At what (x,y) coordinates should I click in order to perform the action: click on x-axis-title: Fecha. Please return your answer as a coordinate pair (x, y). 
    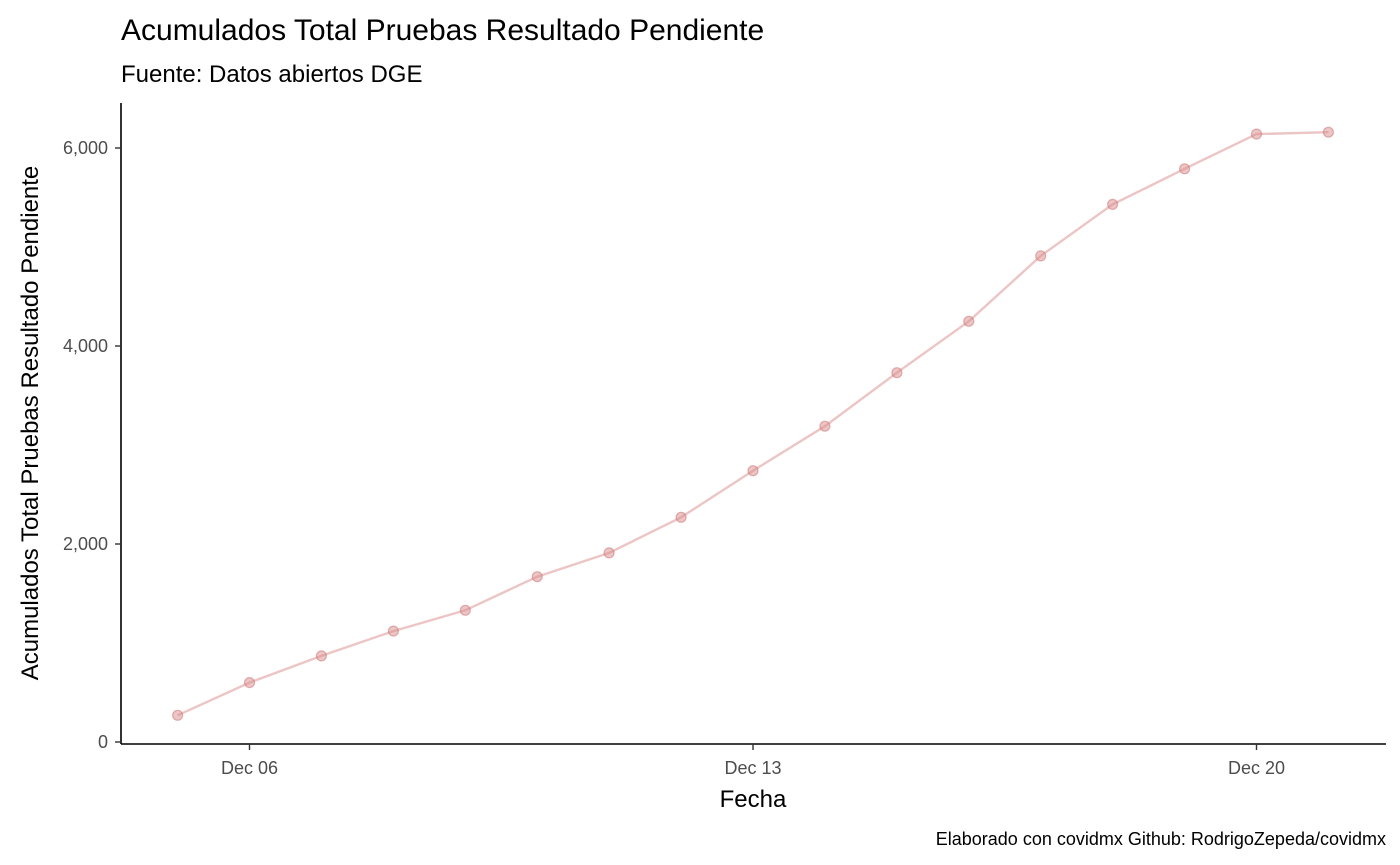
    Looking at the image, I should click on (753, 799).